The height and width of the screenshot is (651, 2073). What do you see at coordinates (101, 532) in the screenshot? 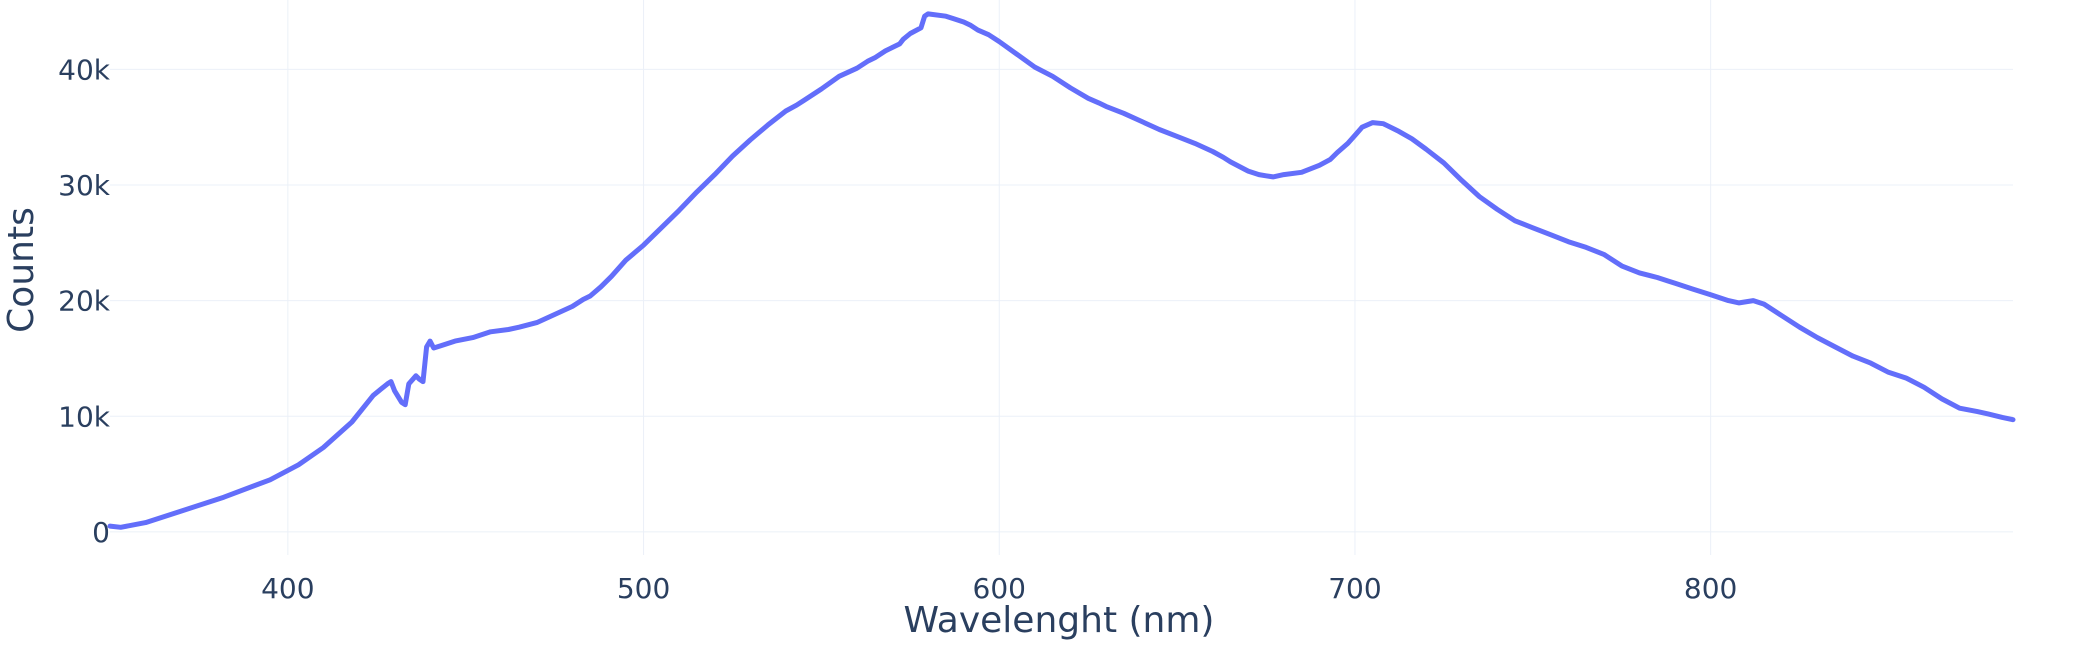
I see `y-tick-label: 0` at bounding box center [101, 532].